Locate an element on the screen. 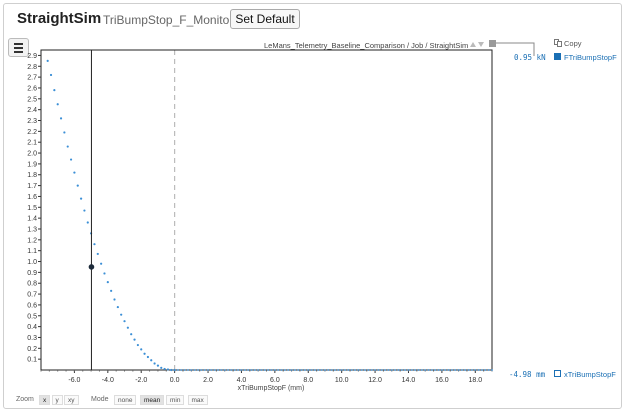 The image size is (625, 412). x-series-label: xTriBumpStopF is located at coordinates (590, 374).